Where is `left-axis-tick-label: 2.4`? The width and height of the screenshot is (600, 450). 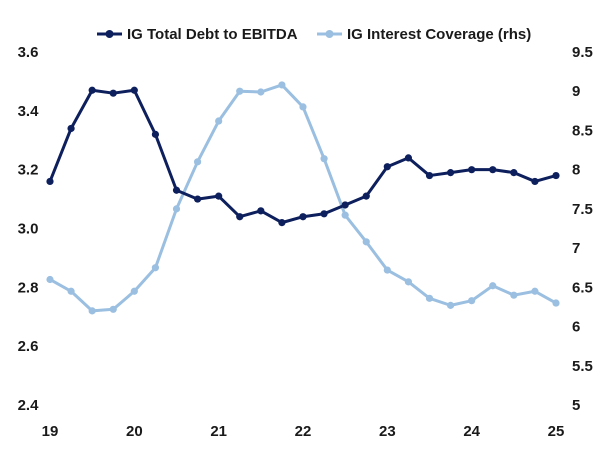 left-axis-tick-label: 2.4 is located at coordinates (29, 405).